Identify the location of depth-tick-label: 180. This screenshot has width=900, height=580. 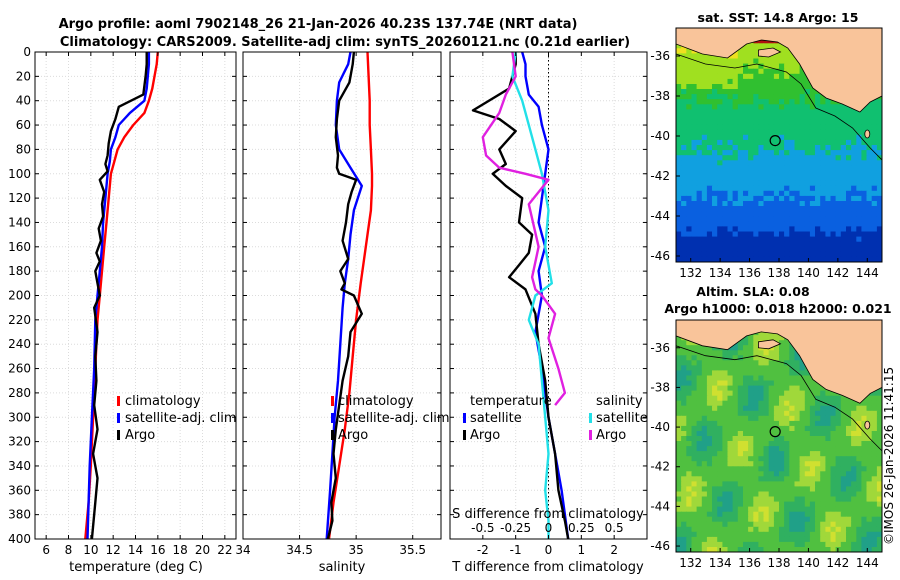
(19, 271).